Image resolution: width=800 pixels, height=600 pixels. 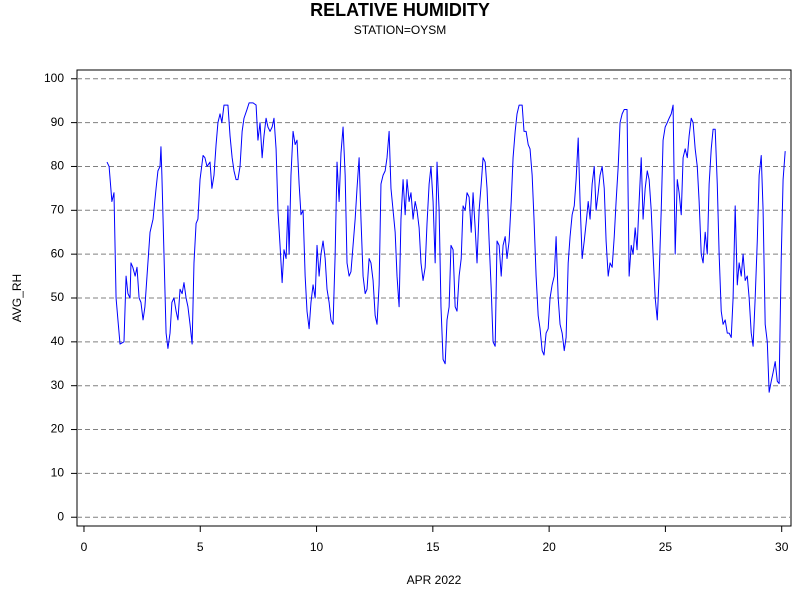 I want to click on y-tick-label: 50, so click(x=58, y=297).